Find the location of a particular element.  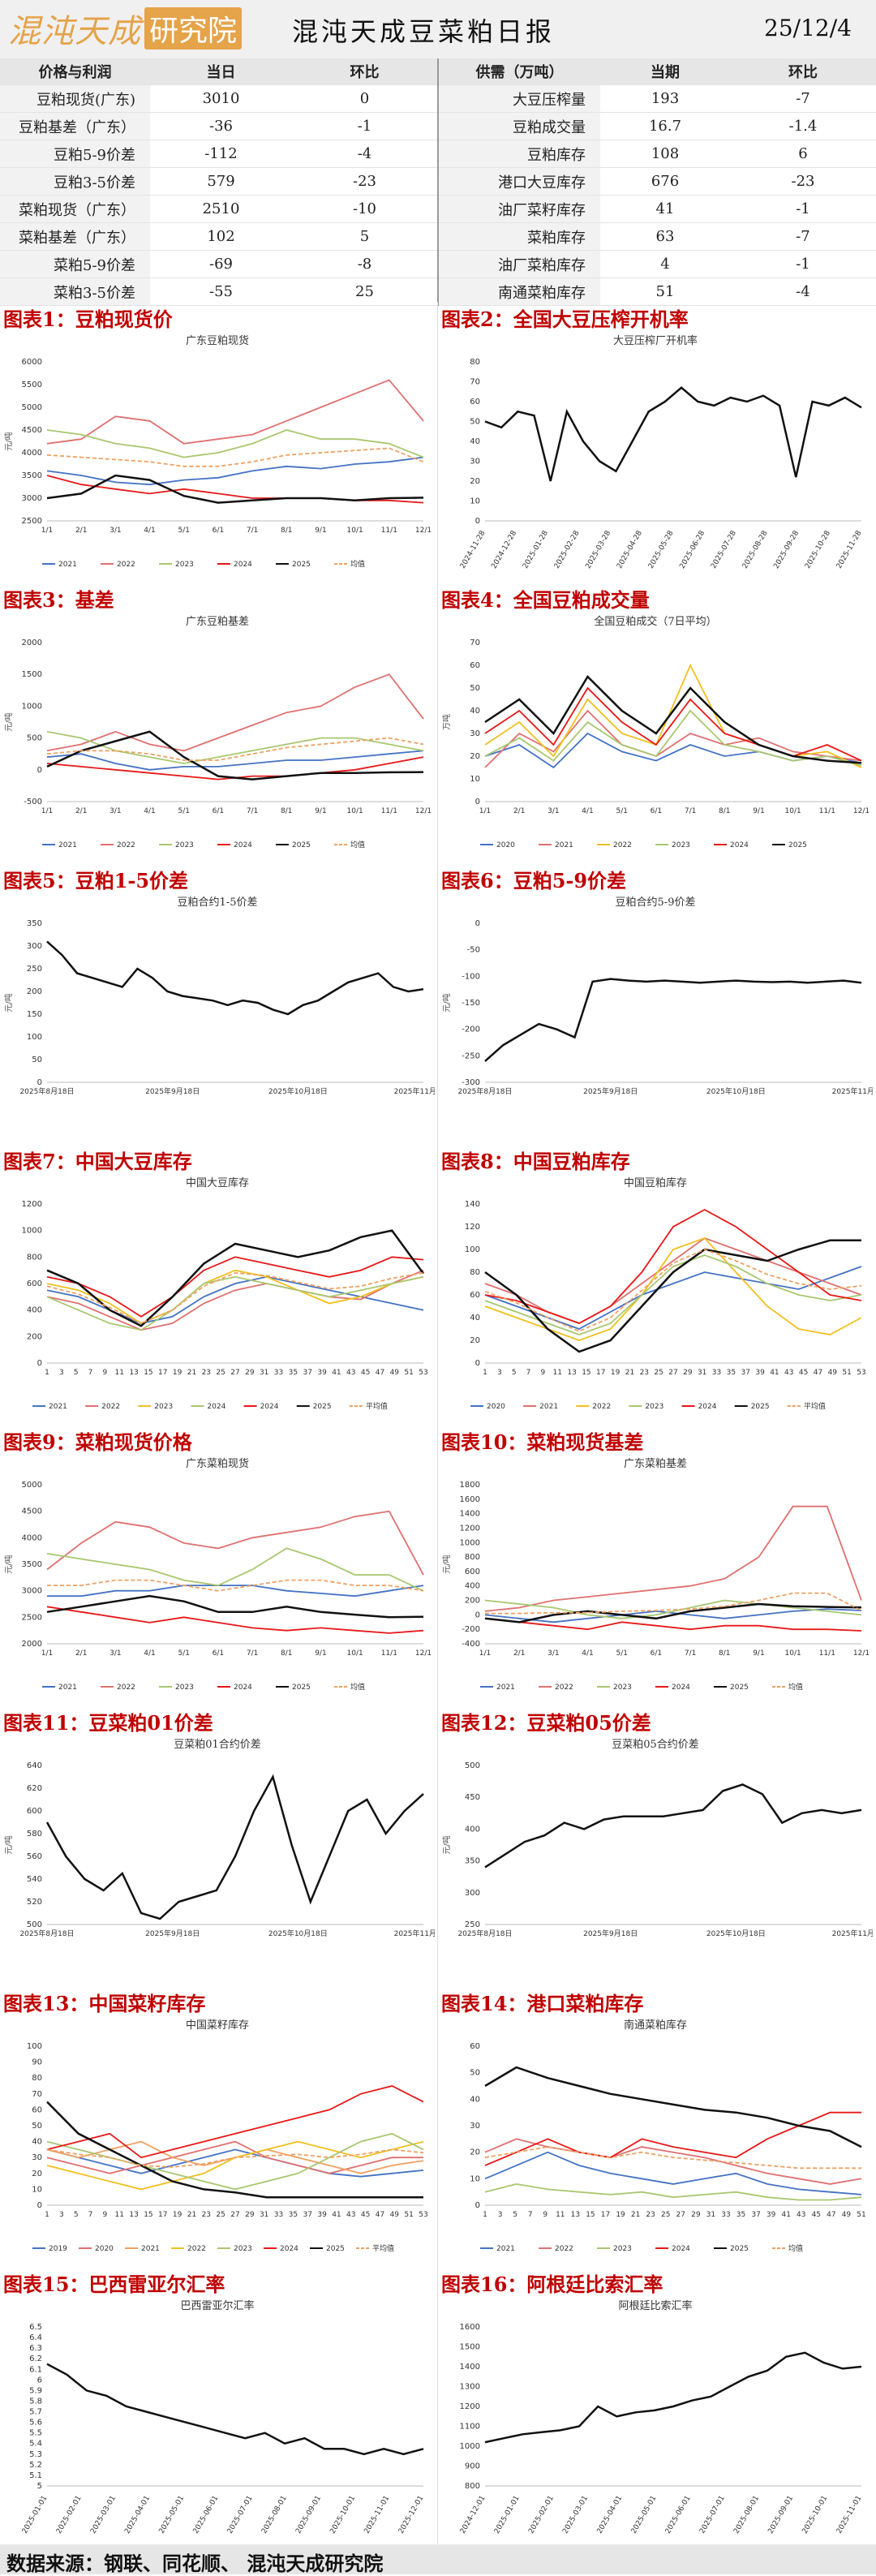

y-tick-label: 580 is located at coordinates (34, 1834).